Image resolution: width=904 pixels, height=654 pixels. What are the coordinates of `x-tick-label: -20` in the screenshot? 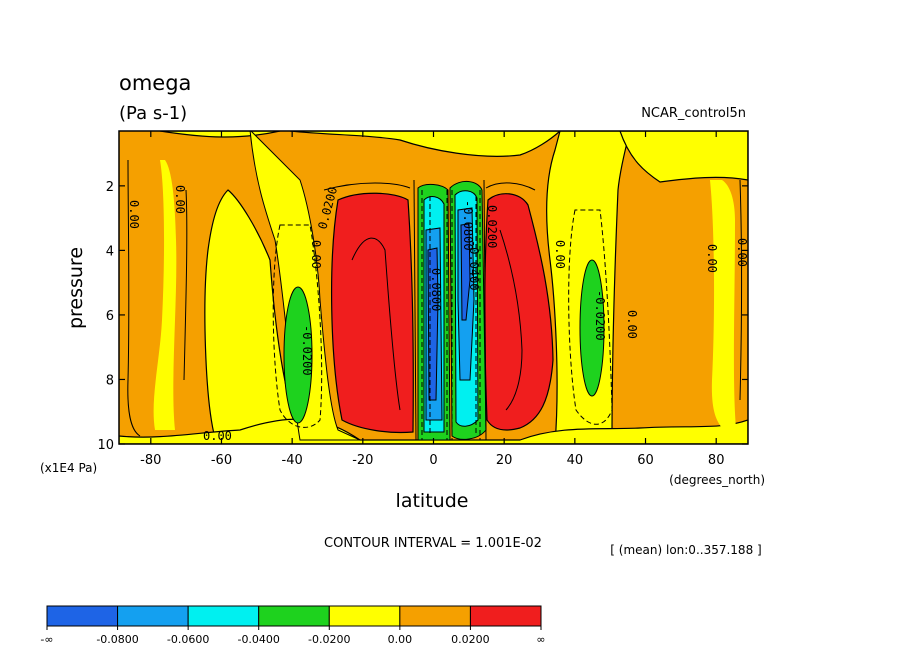 It's located at (362, 460).